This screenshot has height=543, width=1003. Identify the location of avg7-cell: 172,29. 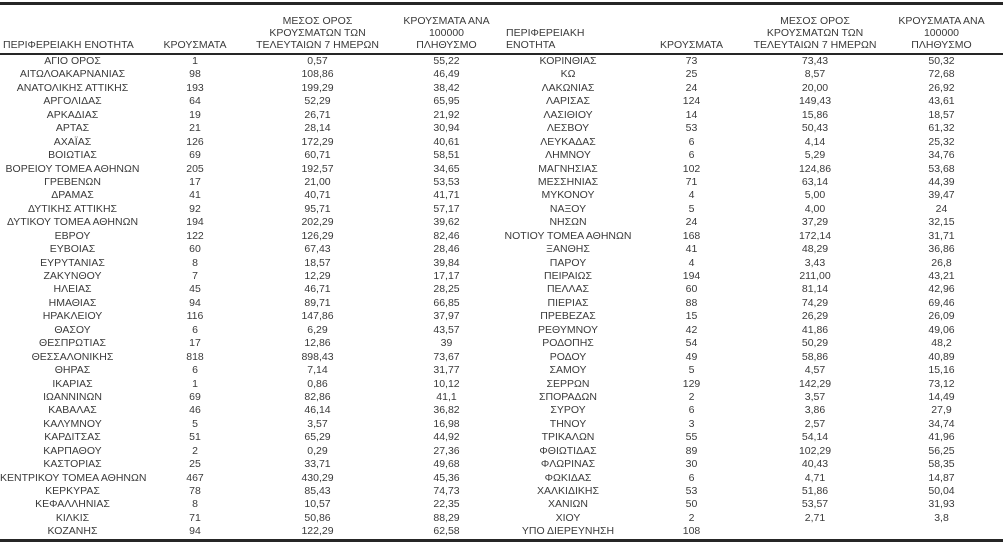
(317, 141).